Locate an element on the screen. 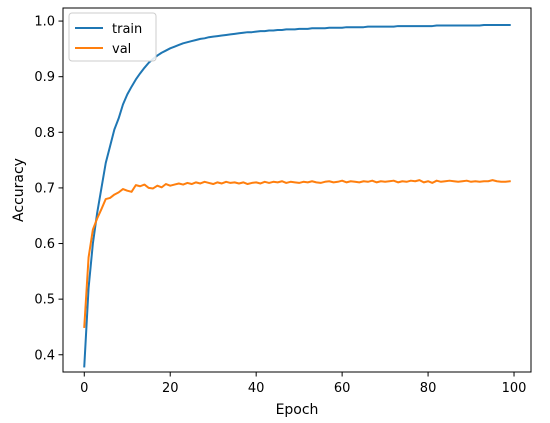 The image size is (550, 423). legend-label-val: val is located at coordinates (121, 49).